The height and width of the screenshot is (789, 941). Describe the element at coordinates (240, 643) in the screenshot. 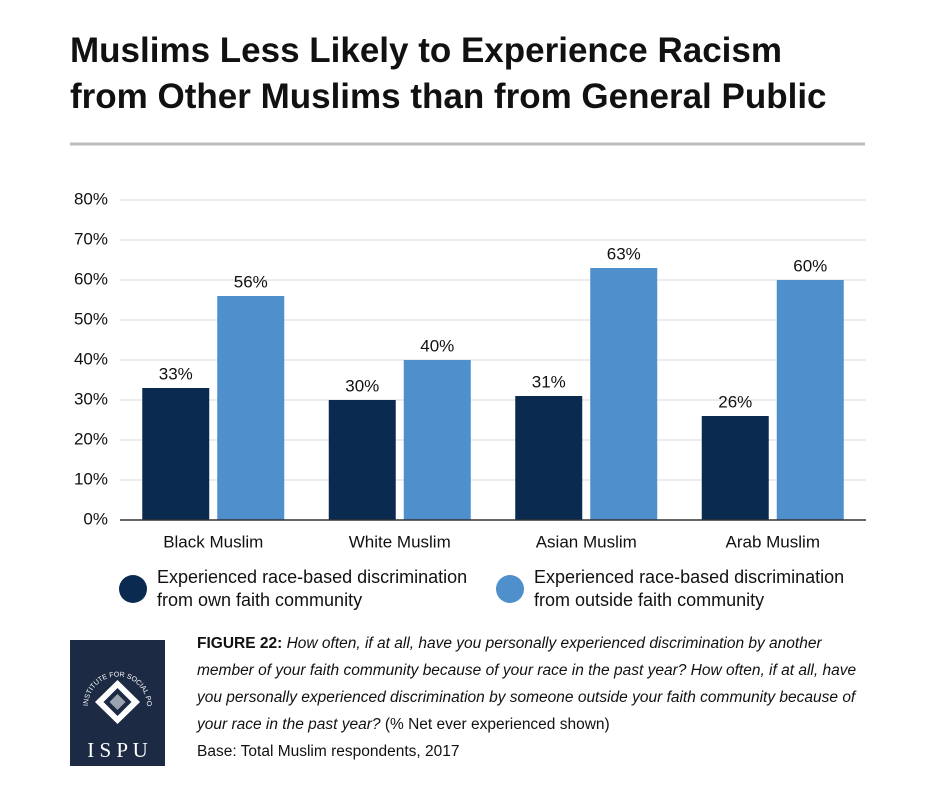

I see `figure-label: FIGURE 22:` at that location.